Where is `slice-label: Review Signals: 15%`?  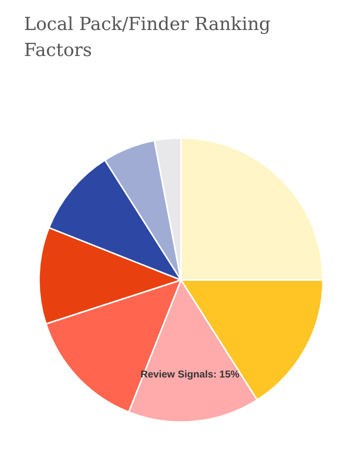
slice-label: Review Signals: 15% is located at coordinates (190, 375).